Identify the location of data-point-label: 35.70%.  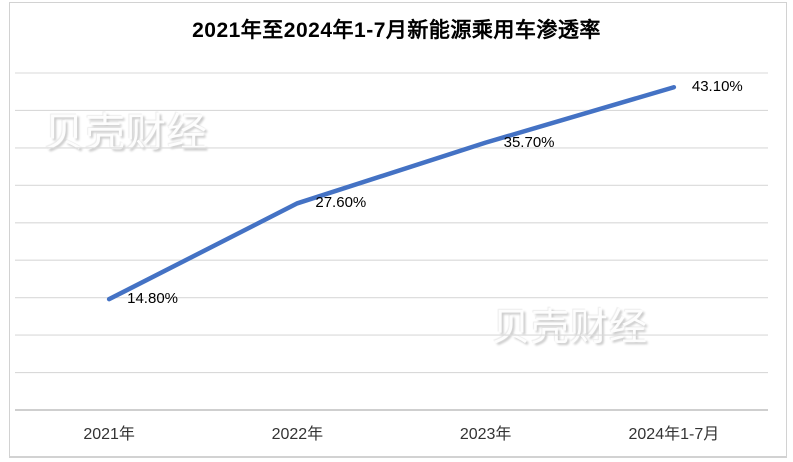
(529, 142).